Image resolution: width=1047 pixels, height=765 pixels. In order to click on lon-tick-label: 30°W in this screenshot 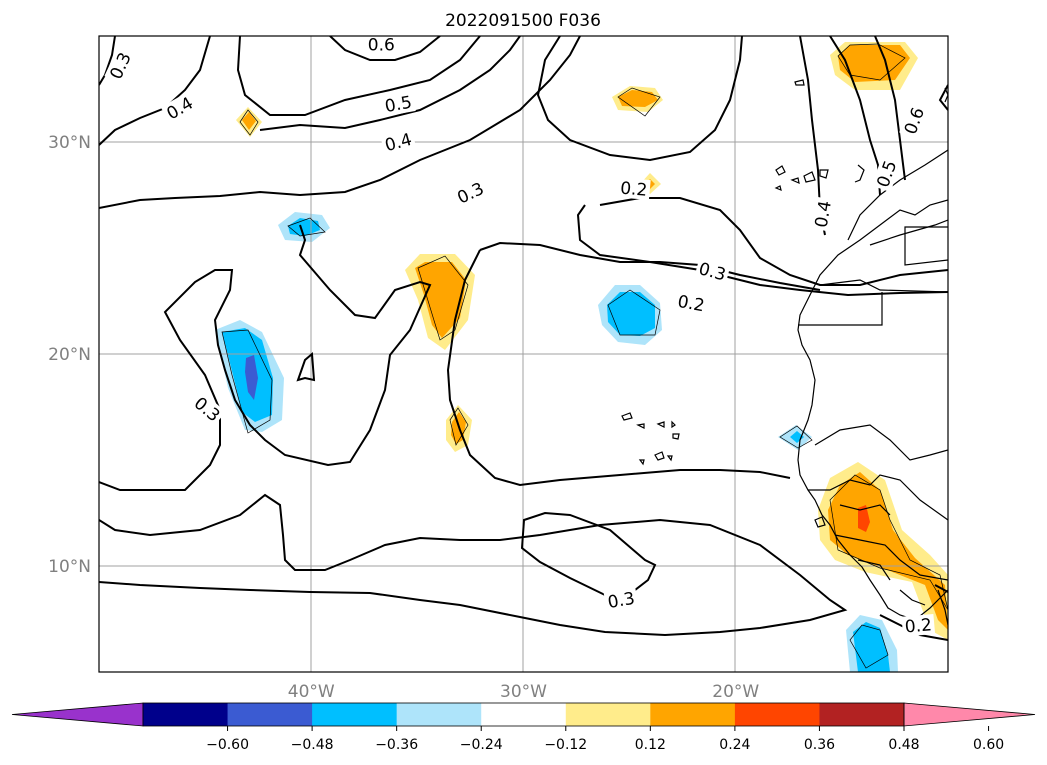, I will do `click(523, 692)`.